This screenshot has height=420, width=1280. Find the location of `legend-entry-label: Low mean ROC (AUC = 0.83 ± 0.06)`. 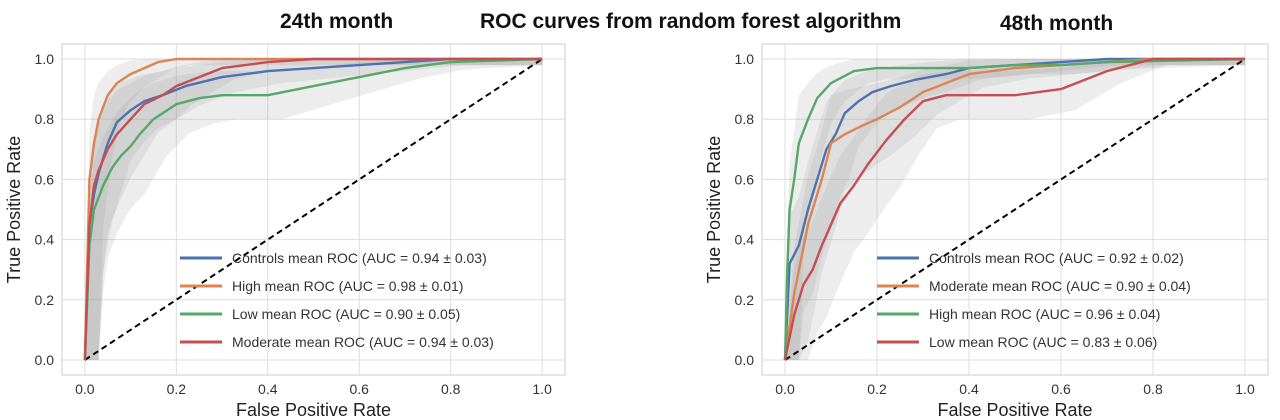

legend-entry-label: Low mean ROC (AUC = 0.83 ± 0.06) is located at coordinates (1043, 342).